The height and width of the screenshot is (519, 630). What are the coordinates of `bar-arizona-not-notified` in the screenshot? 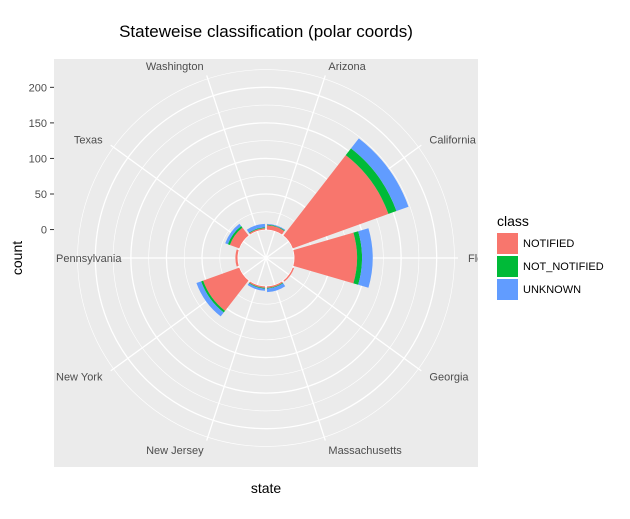 It's located at (276, 227).